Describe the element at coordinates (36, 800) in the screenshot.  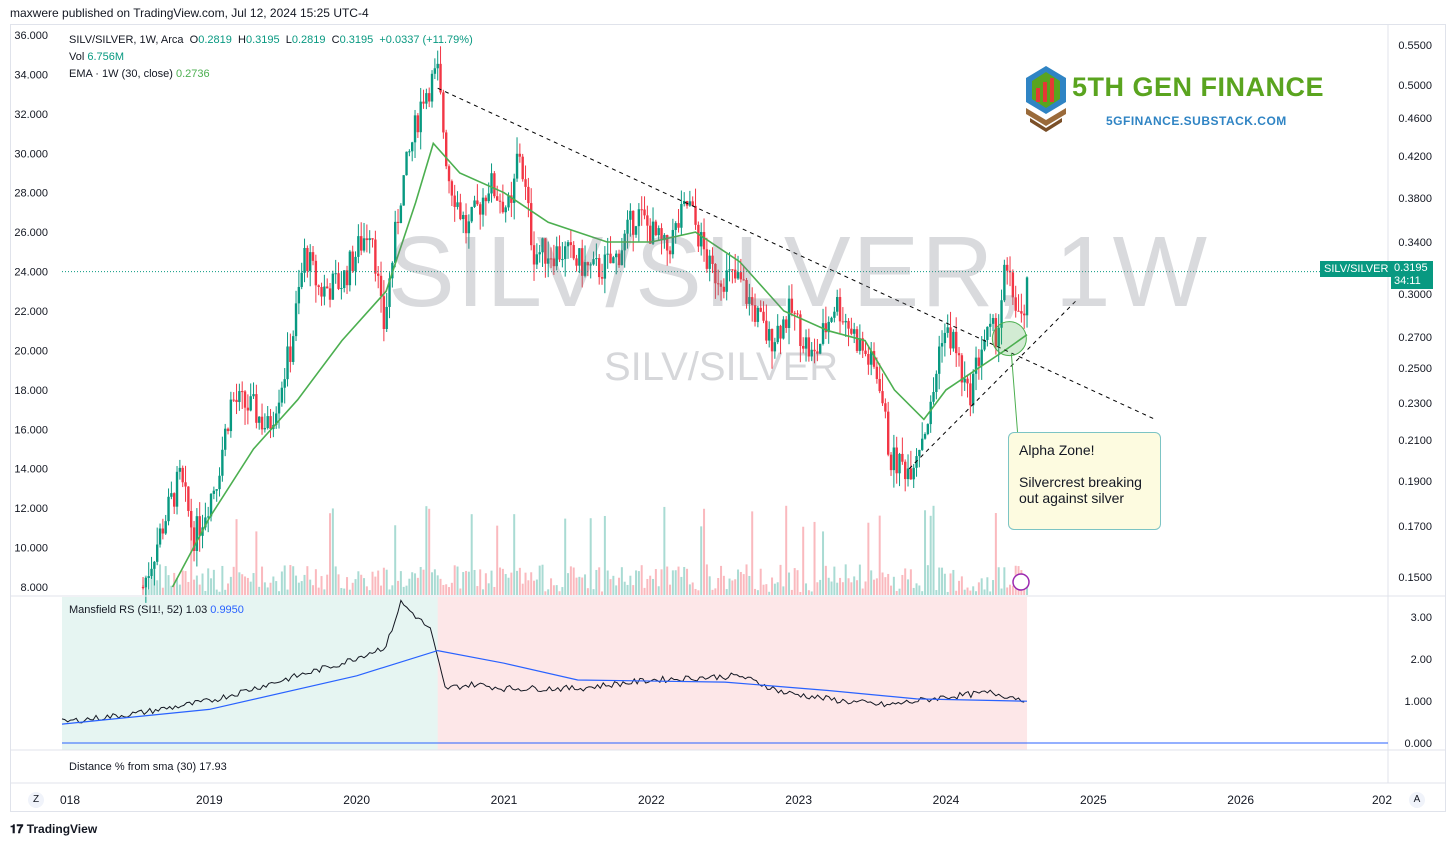
I see `zoom-button: Z` at that location.